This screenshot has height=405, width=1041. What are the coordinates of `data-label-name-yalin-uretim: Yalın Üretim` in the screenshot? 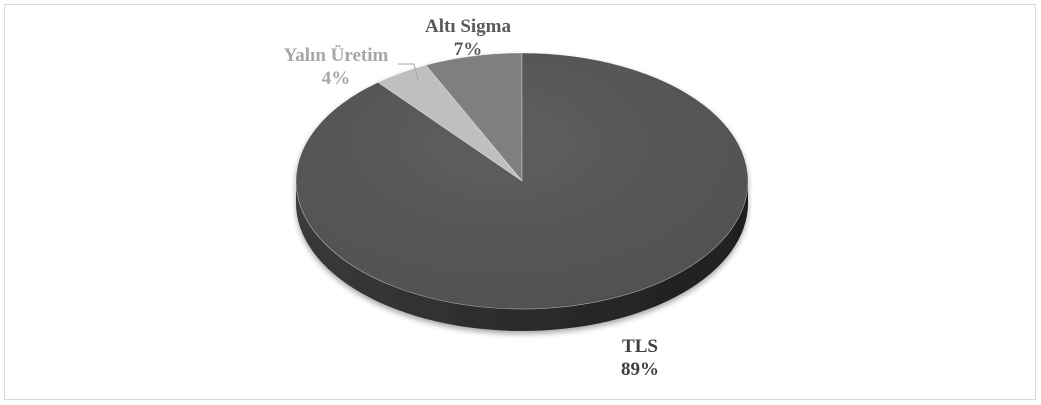 It's located at (336, 55).